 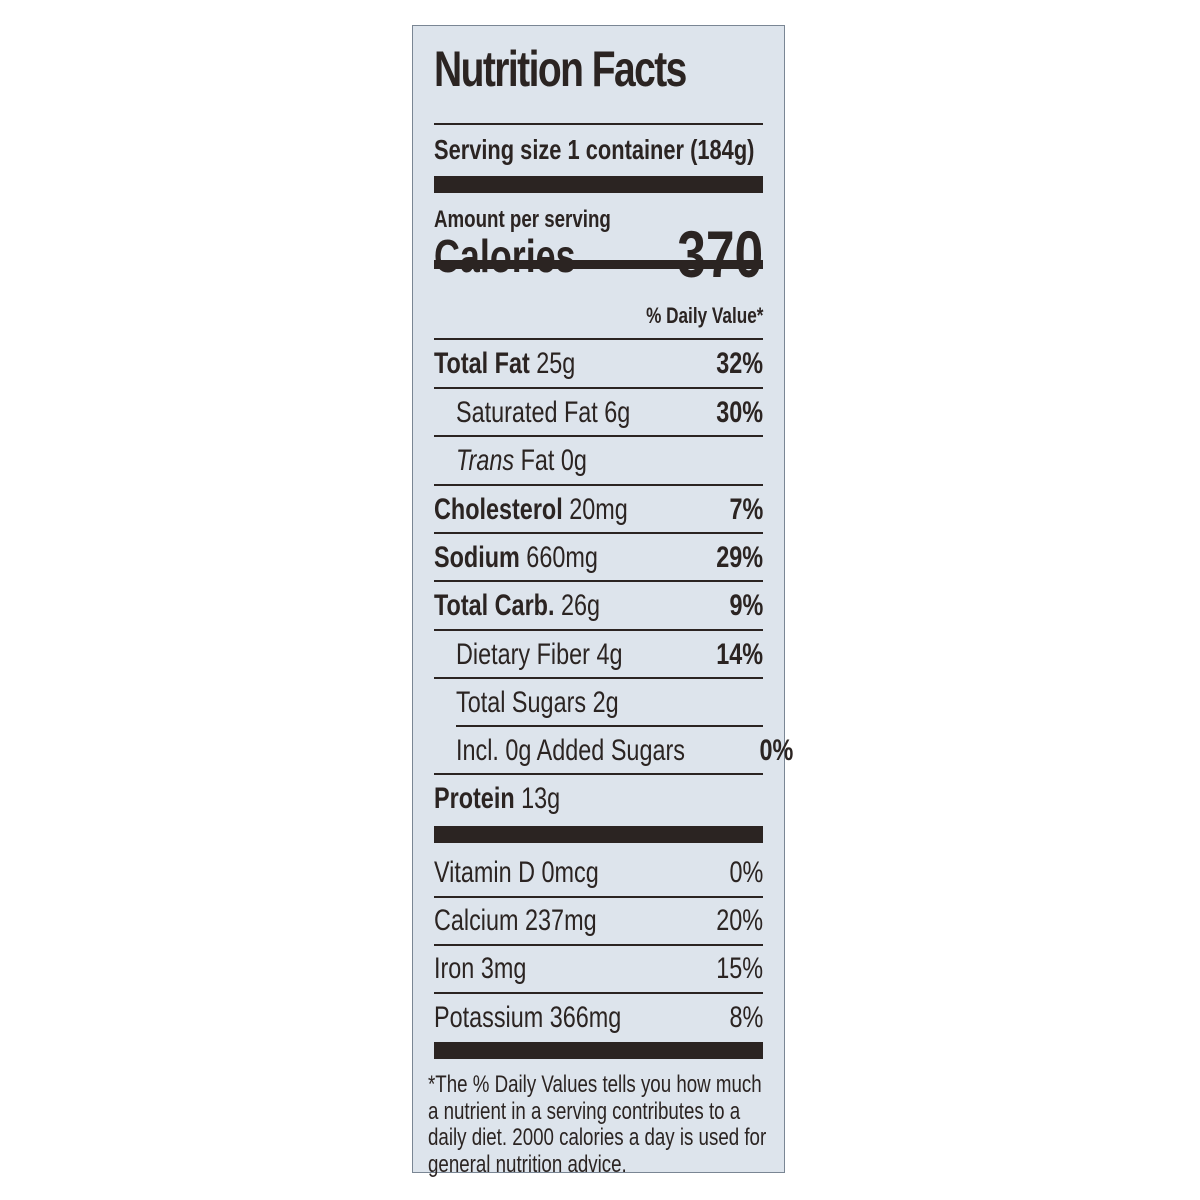 What do you see at coordinates (704, 315) in the screenshot?
I see `daily-value-header: % Daily Value*` at bounding box center [704, 315].